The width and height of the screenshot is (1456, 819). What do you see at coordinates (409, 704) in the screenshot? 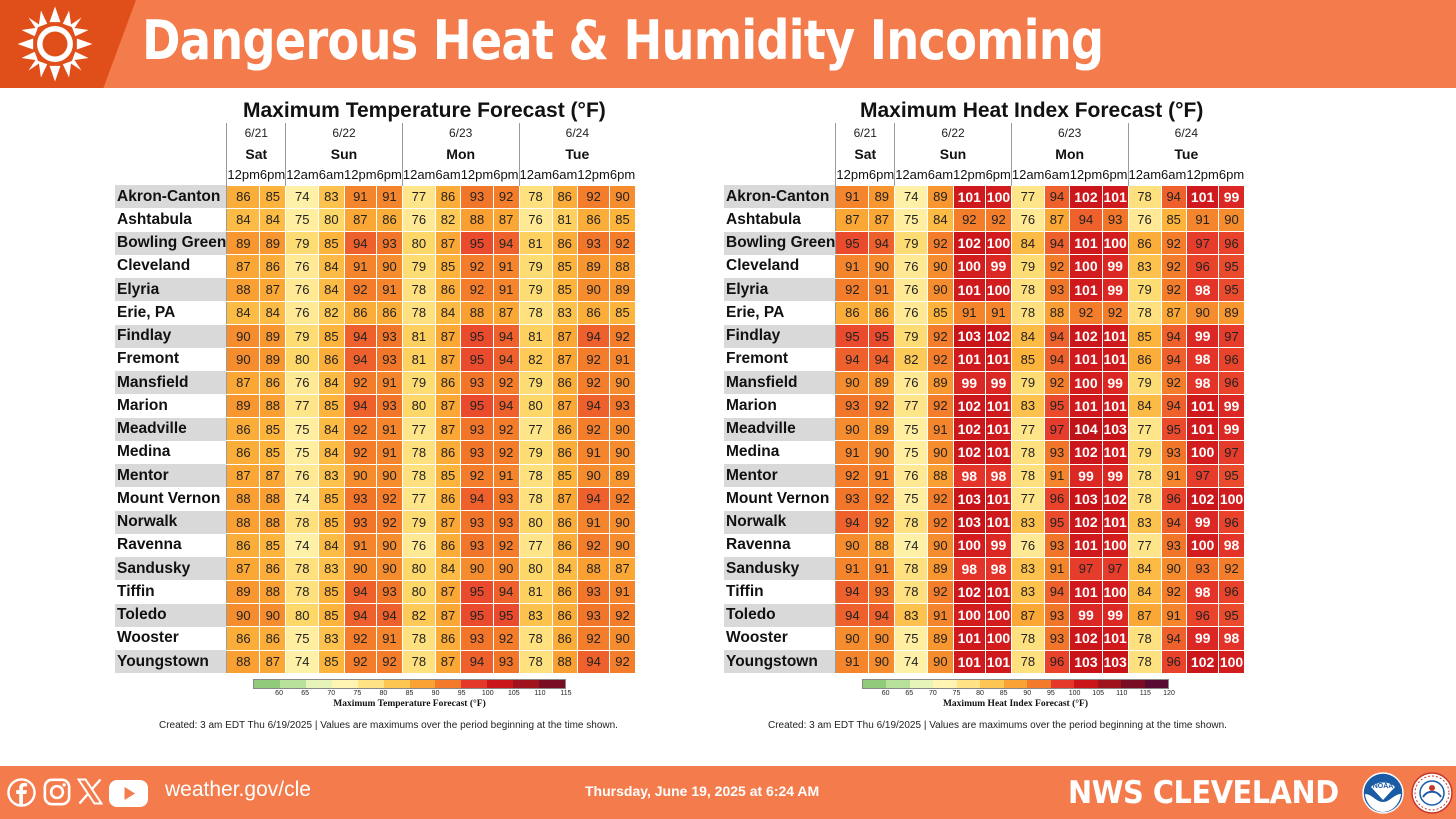
I see `legend-title: Maximum Temperature Forecast (°F)` at bounding box center [409, 704].